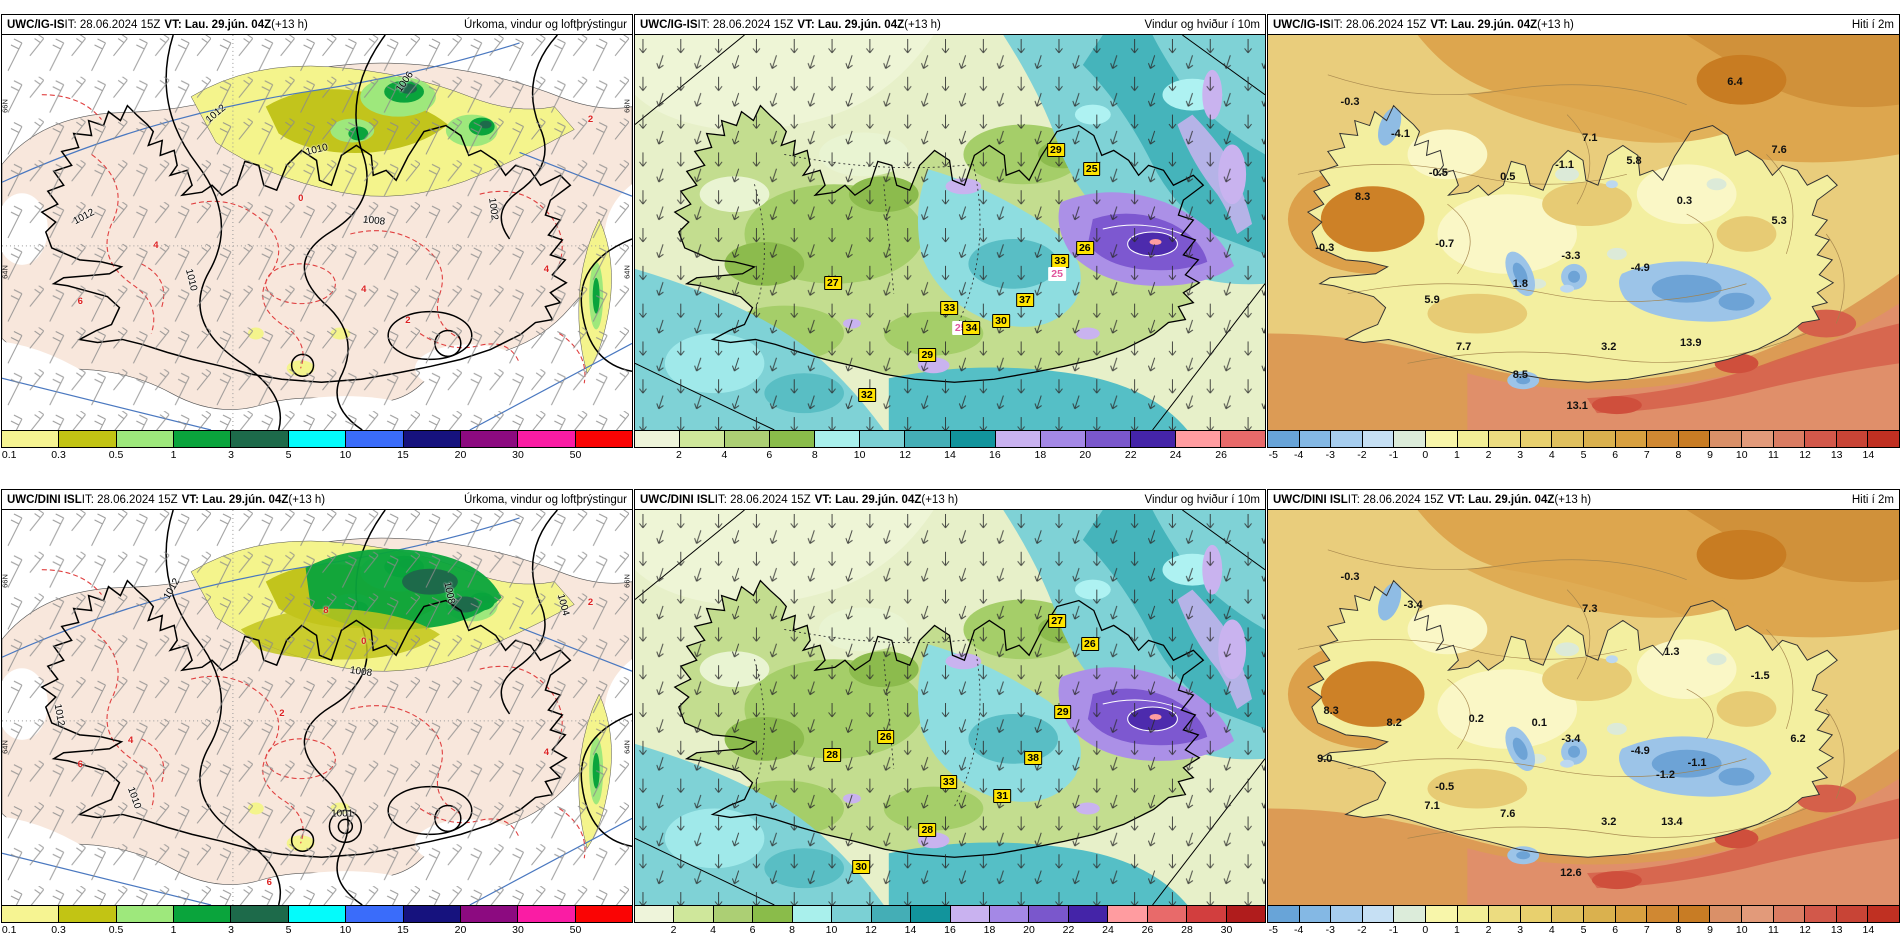 Image resolution: width=1900 pixels, height=950 pixels. I want to click on colorbar-tick-label: 16, so click(950, 930).